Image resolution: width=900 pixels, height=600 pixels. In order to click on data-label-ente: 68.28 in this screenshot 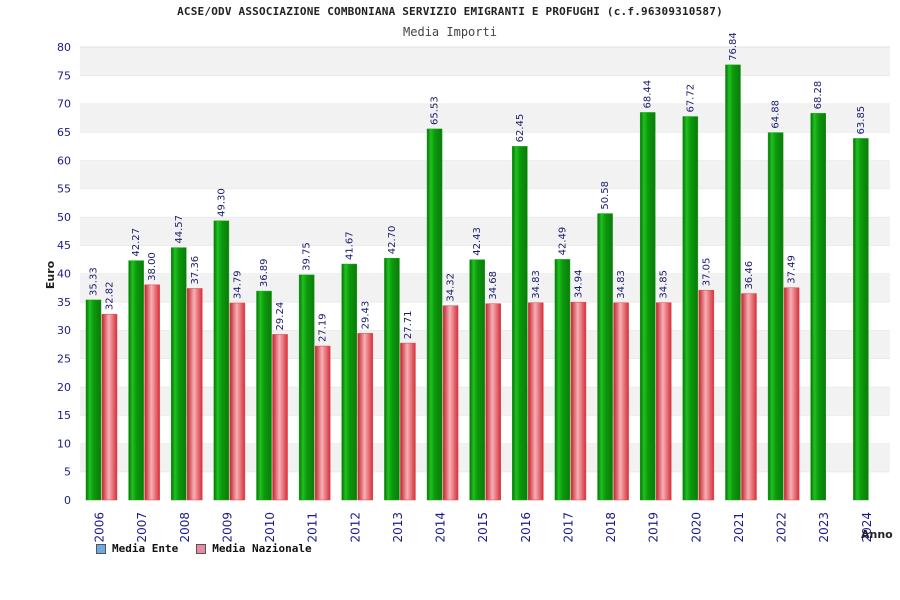, I will do `click(818, 95)`.